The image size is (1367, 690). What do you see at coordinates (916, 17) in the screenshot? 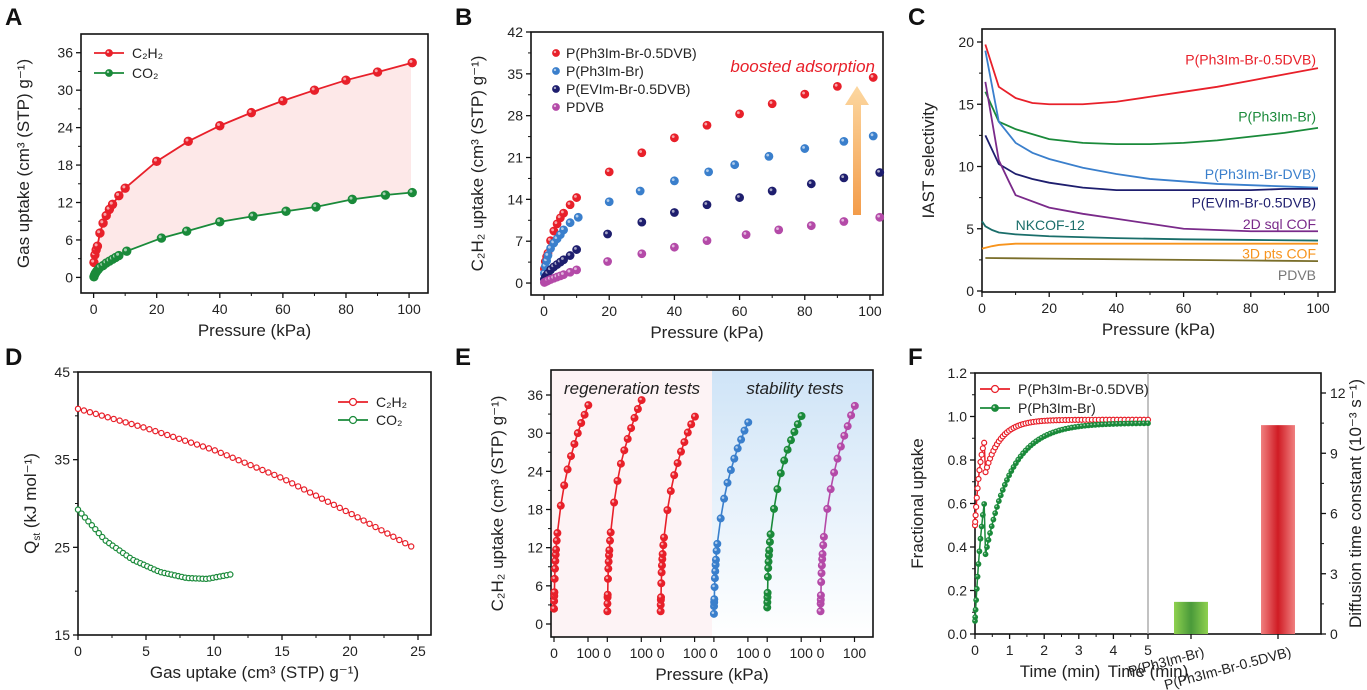
I see `panel-label: C` at bounding box center [916, 17].